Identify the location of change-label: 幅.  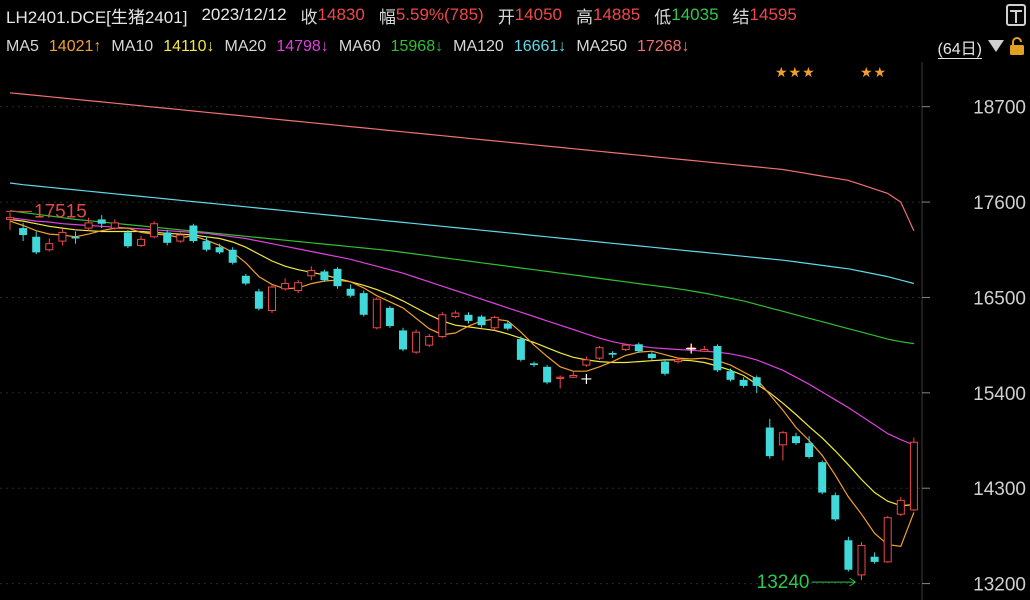
(387, 17).